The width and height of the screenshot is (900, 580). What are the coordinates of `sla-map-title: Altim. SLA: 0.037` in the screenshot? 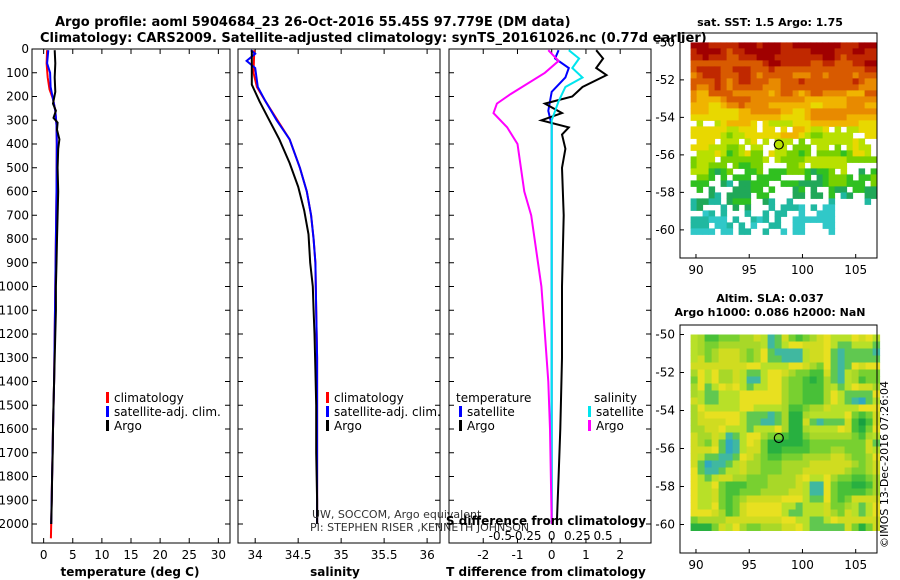 It's located at (769, 298).